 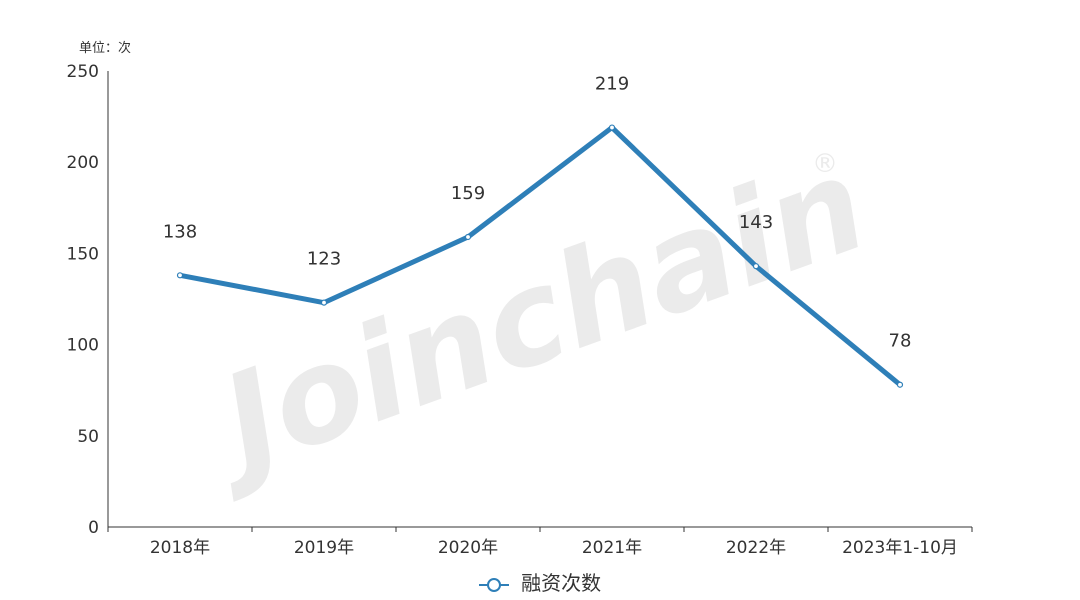 What do you see at coordinates (900, 341) in the screenshot?
I see `data-label: 78` at bounding box center [900, 341].